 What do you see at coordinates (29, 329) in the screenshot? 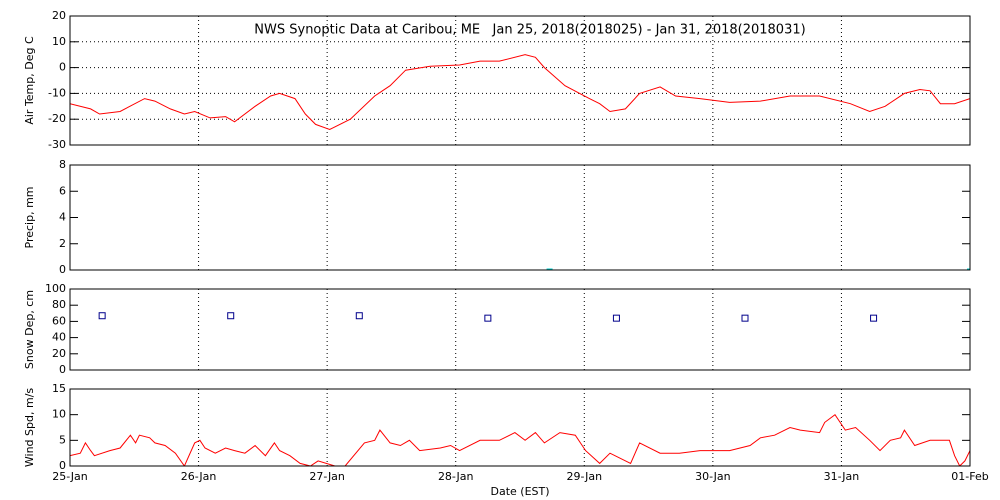
I see `y-axis-label: Snow Dep, cm` at bounding box center [29, 329].